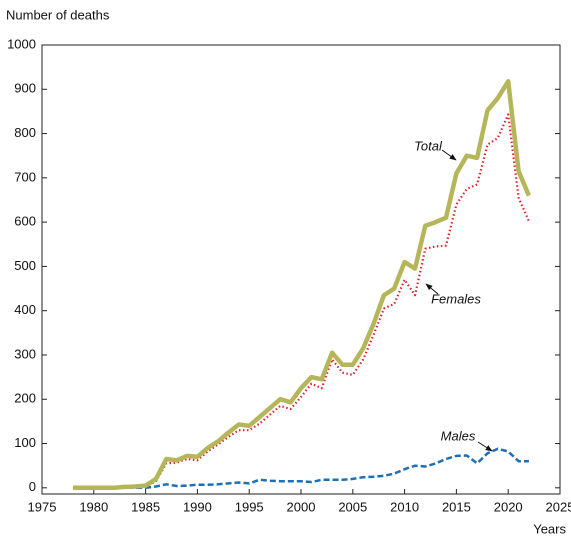  What do you see at coordinates (301, 506) in the screenshot?
I see `x-tick-label: 2000` at bounding box center [301, 506].